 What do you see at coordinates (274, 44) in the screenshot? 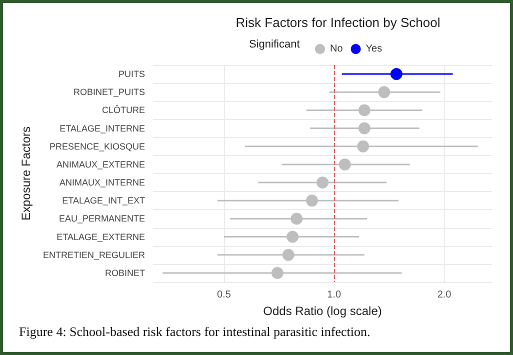
I see `legend-title: Significant` at bounding box center [274, 44].